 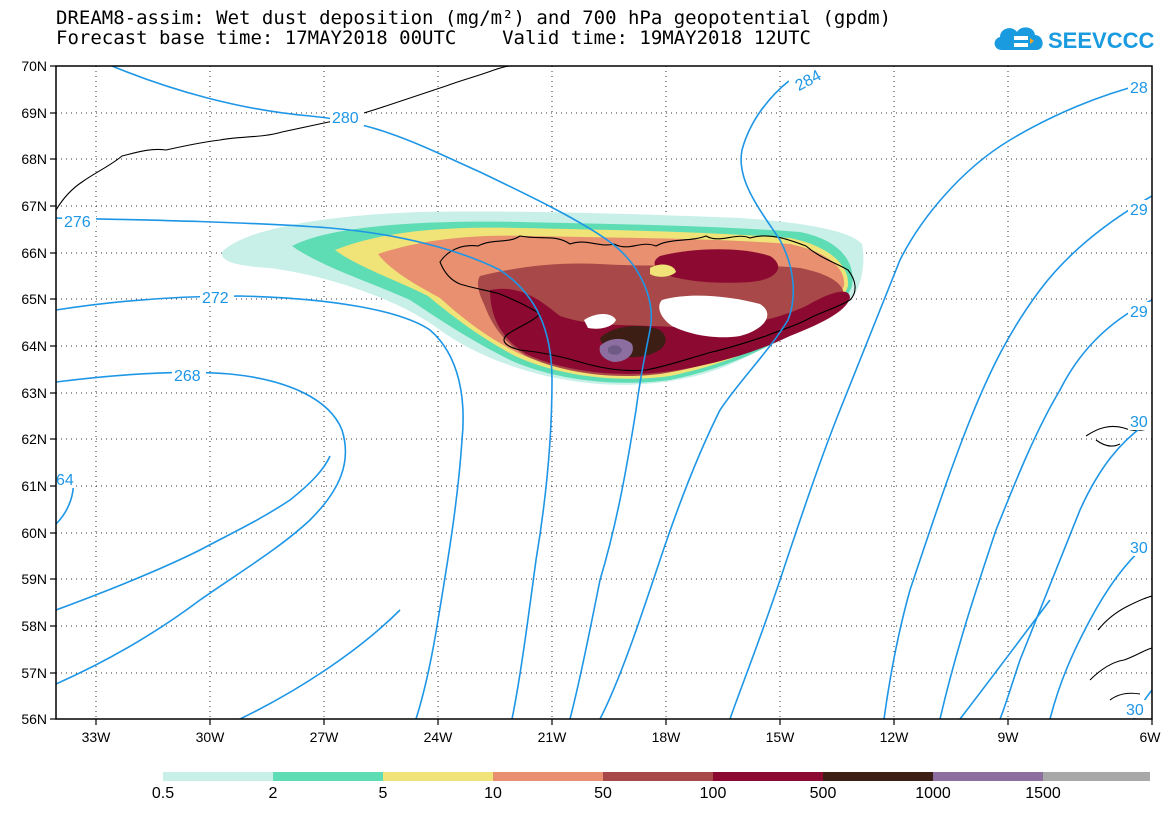 I want to click on lon-label: 18W, so click(x=667, y=737).